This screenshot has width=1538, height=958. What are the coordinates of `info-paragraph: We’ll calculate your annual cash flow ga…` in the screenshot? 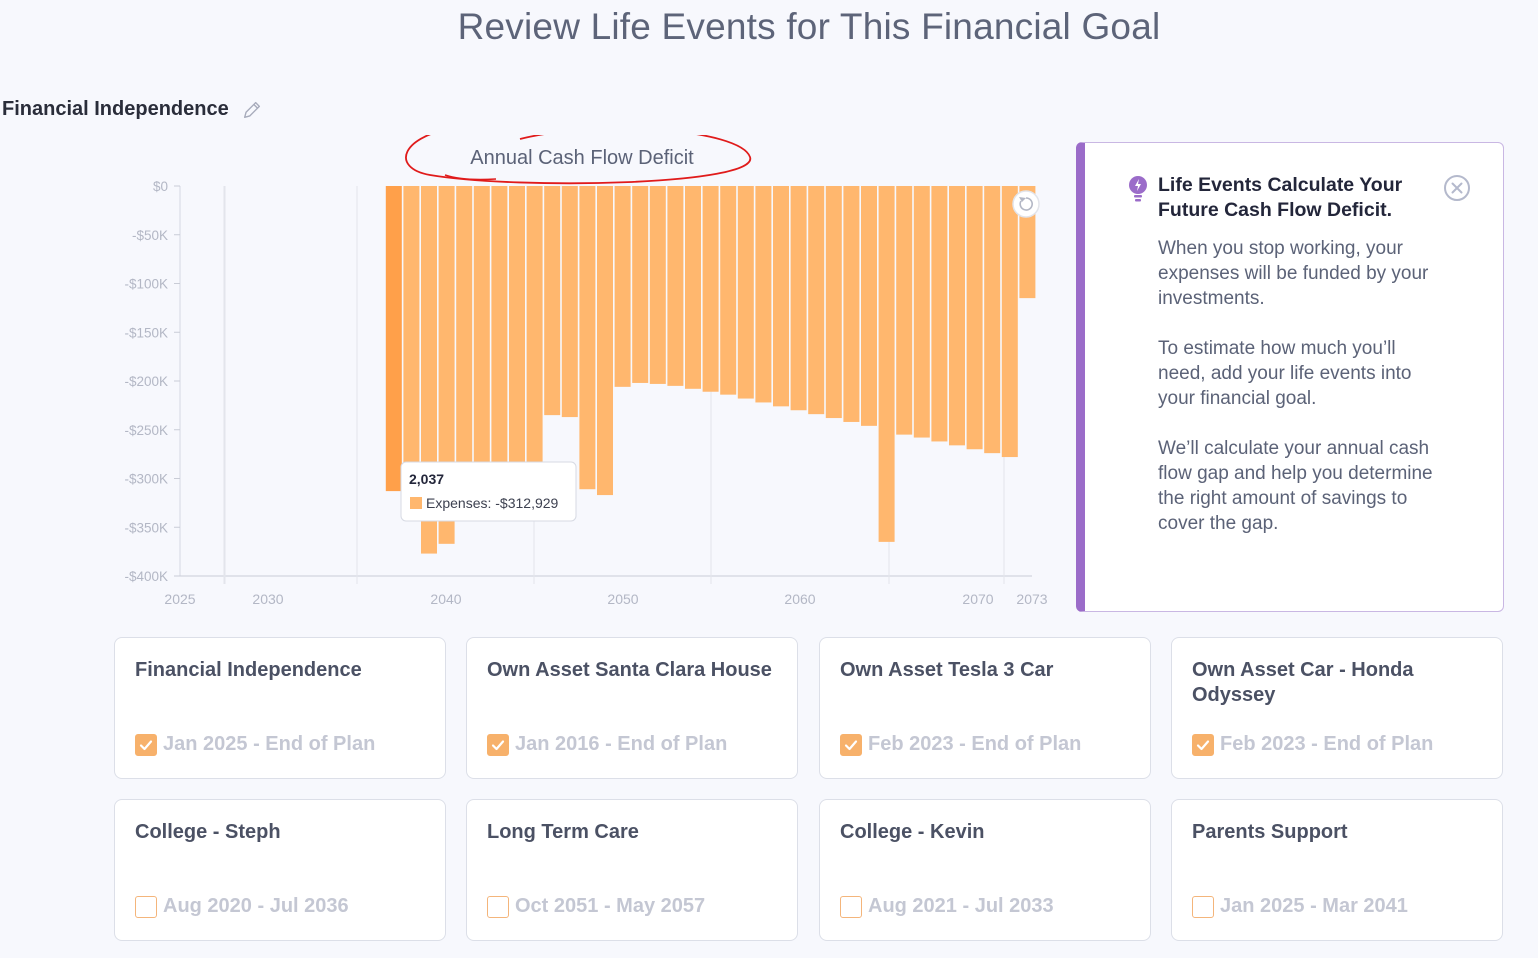 It's located at (1295, 486).